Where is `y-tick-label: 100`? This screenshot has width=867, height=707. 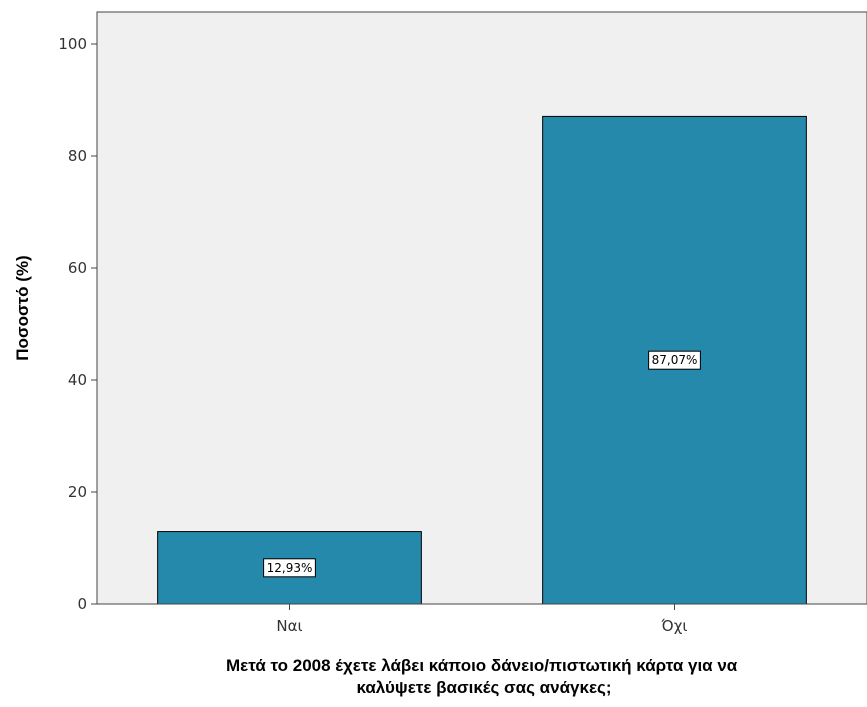
y-tick-label: 100 is located at coordinates (72, 44).